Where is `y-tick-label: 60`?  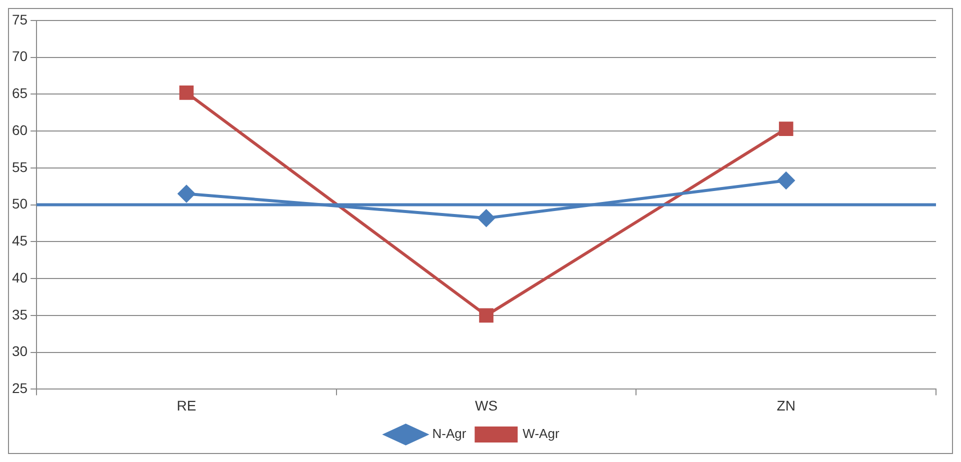
y-tick-label: 60 is located at coordinates (20, 130).